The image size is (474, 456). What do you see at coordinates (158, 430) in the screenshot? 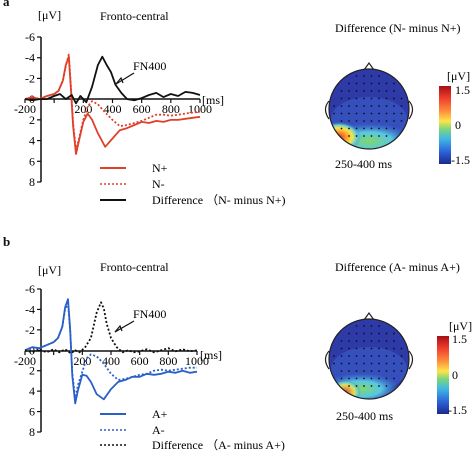
I see `legend-label-a-minus: A-` at bounding box center [158, 430].